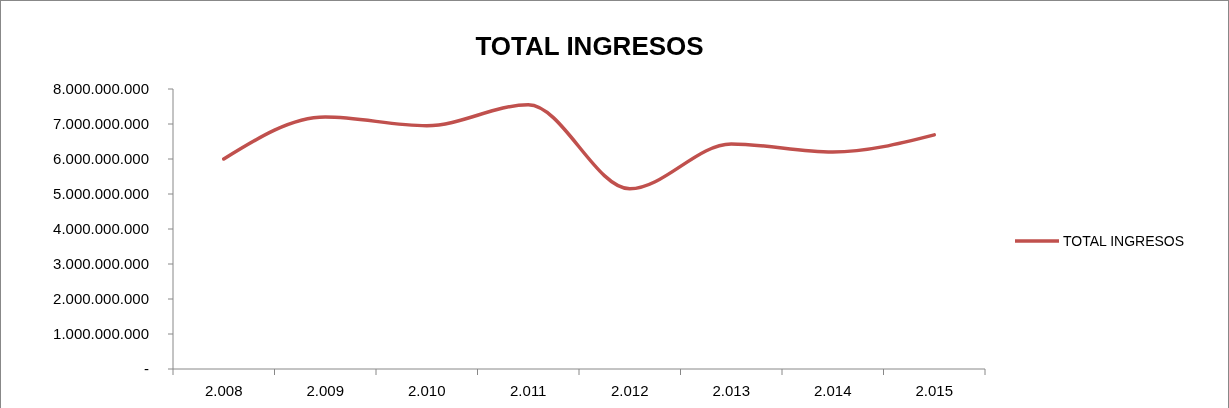 The image size is (1229, 408). Describe the element at coordinates (589, 46) in the screenshot. I see `chart-title: TOTAL INGRESOS` at that location.